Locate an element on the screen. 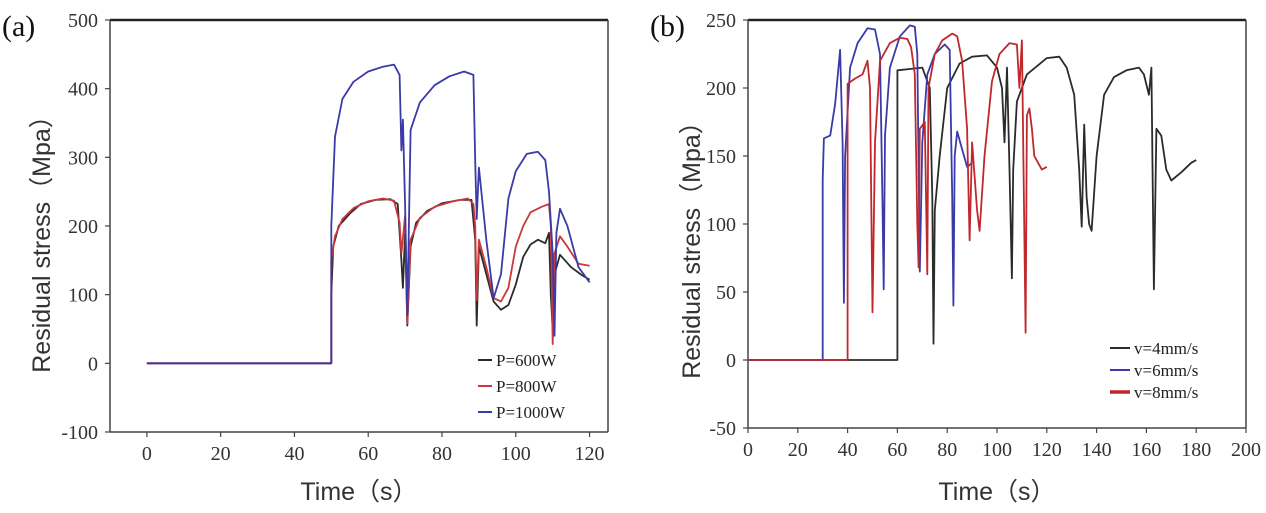 The height and width of the screenshot is (513, 1266). series-line-p-600w is located at coordinates (368, 281).